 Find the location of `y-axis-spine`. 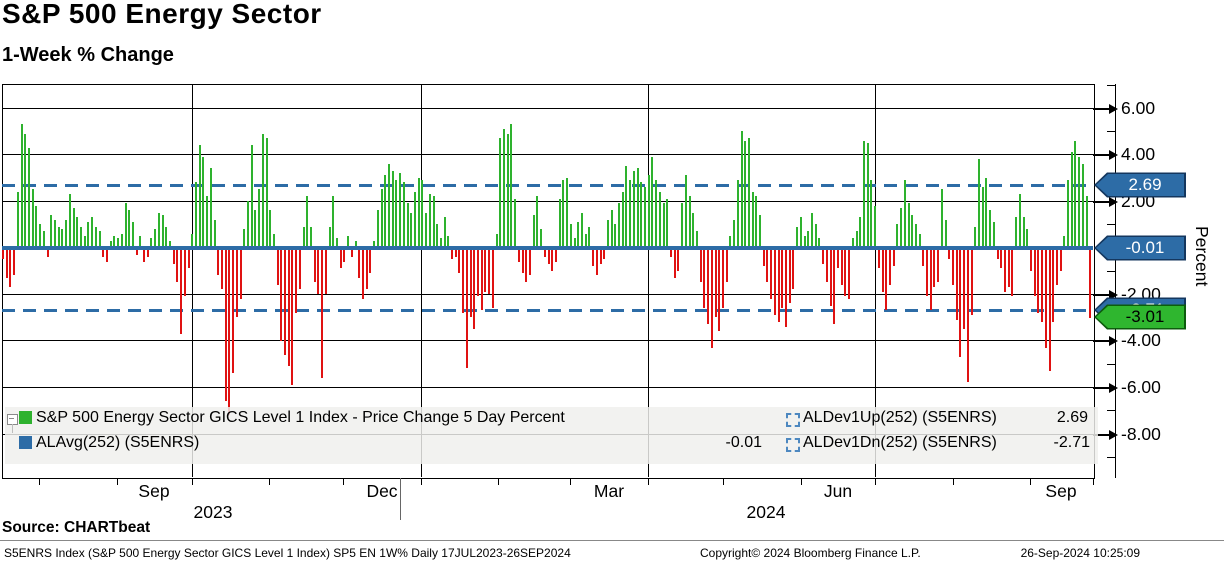

y-axis-spine is located at coordinates (1115, 281).